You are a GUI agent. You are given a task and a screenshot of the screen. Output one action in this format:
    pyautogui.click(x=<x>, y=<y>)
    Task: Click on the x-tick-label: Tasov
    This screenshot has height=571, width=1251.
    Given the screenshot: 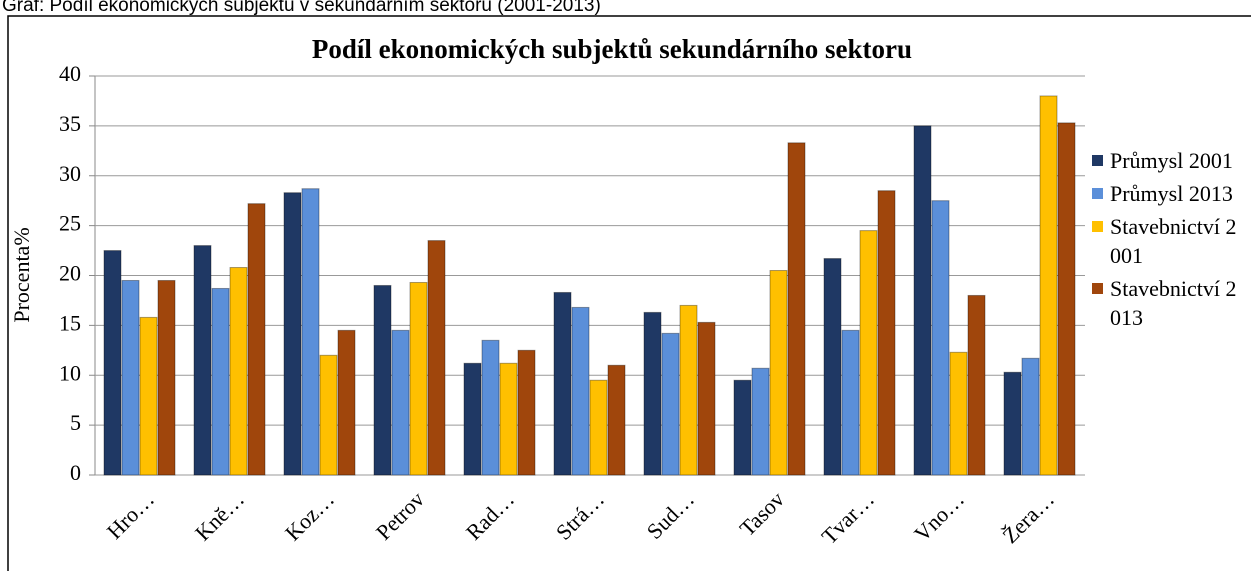 What is the action you would take?
    pyautogui.click(x=761, y=513)
    